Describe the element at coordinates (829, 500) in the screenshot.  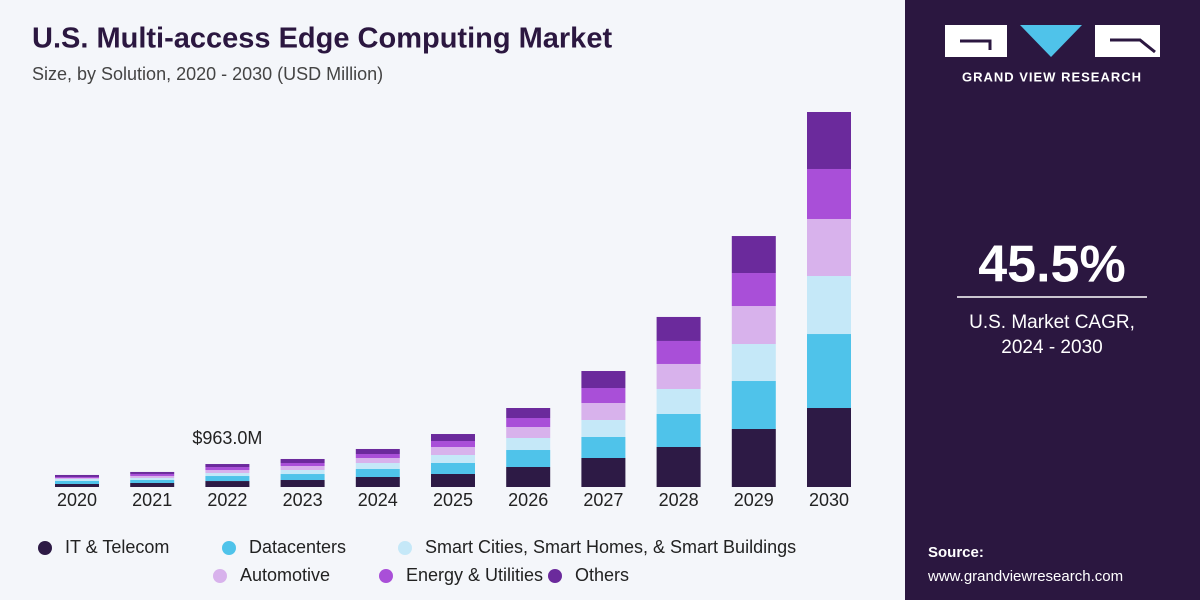
I see `x-tick-label: 2030` at that location.